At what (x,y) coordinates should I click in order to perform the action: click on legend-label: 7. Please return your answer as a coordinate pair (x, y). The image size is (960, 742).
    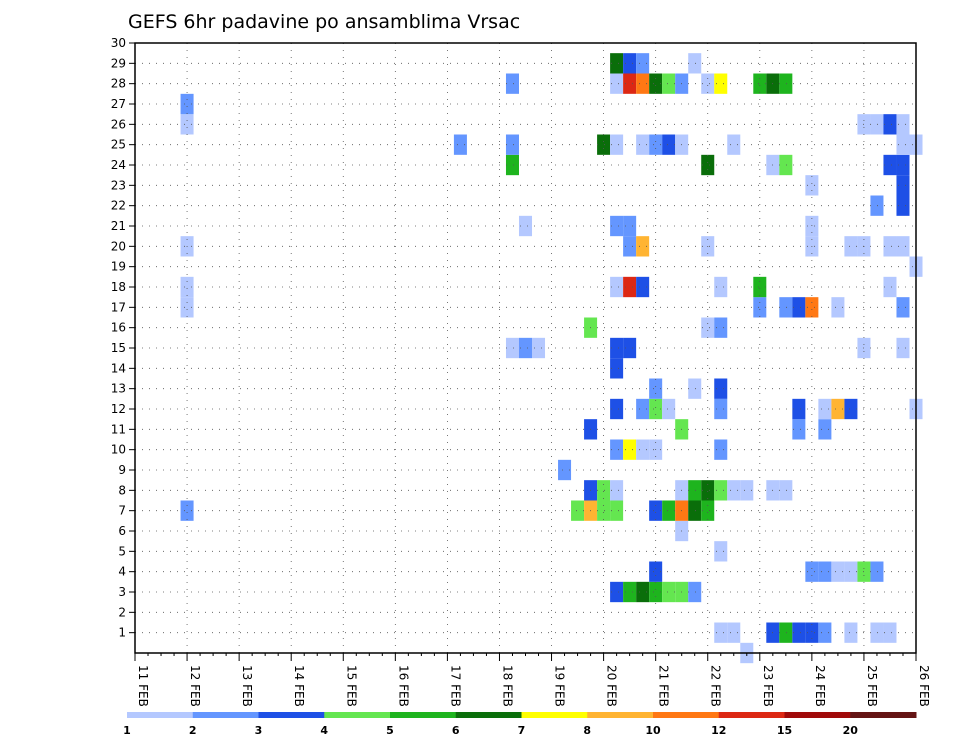
    Looking at the image, I should click on (522, 730).